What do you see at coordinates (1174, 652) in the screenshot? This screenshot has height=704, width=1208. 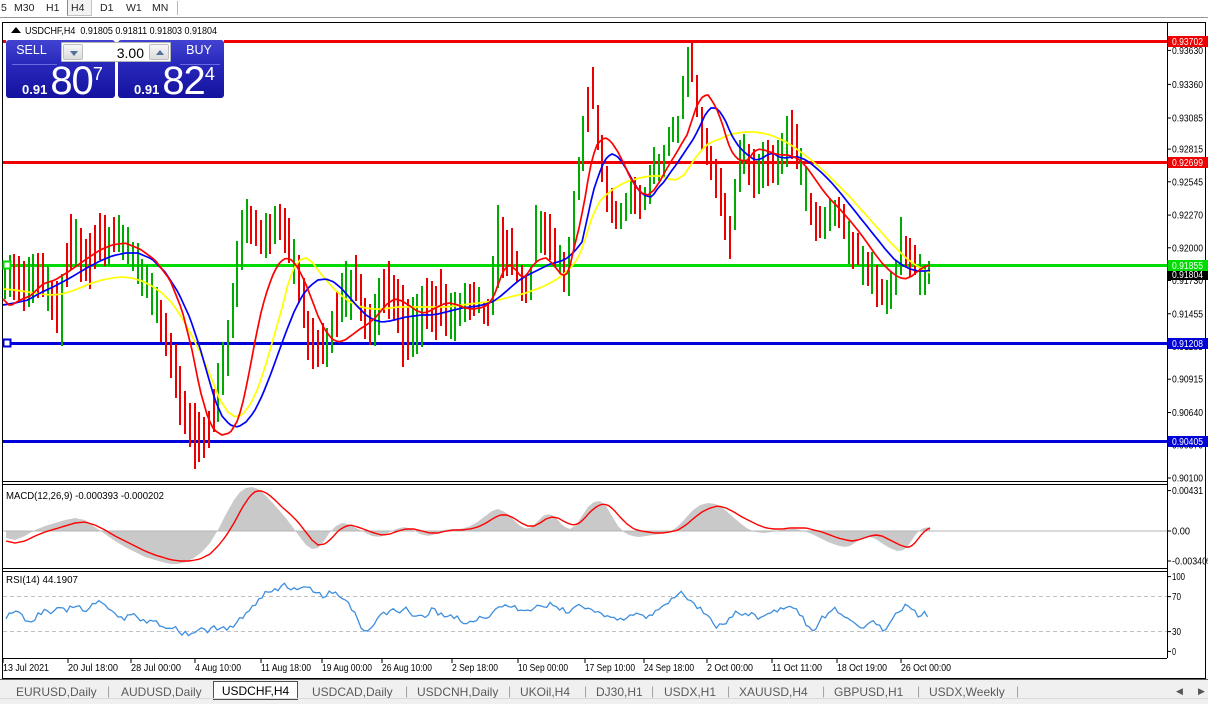 I see `svg-text: 0` at bounding box center [1174, 652].